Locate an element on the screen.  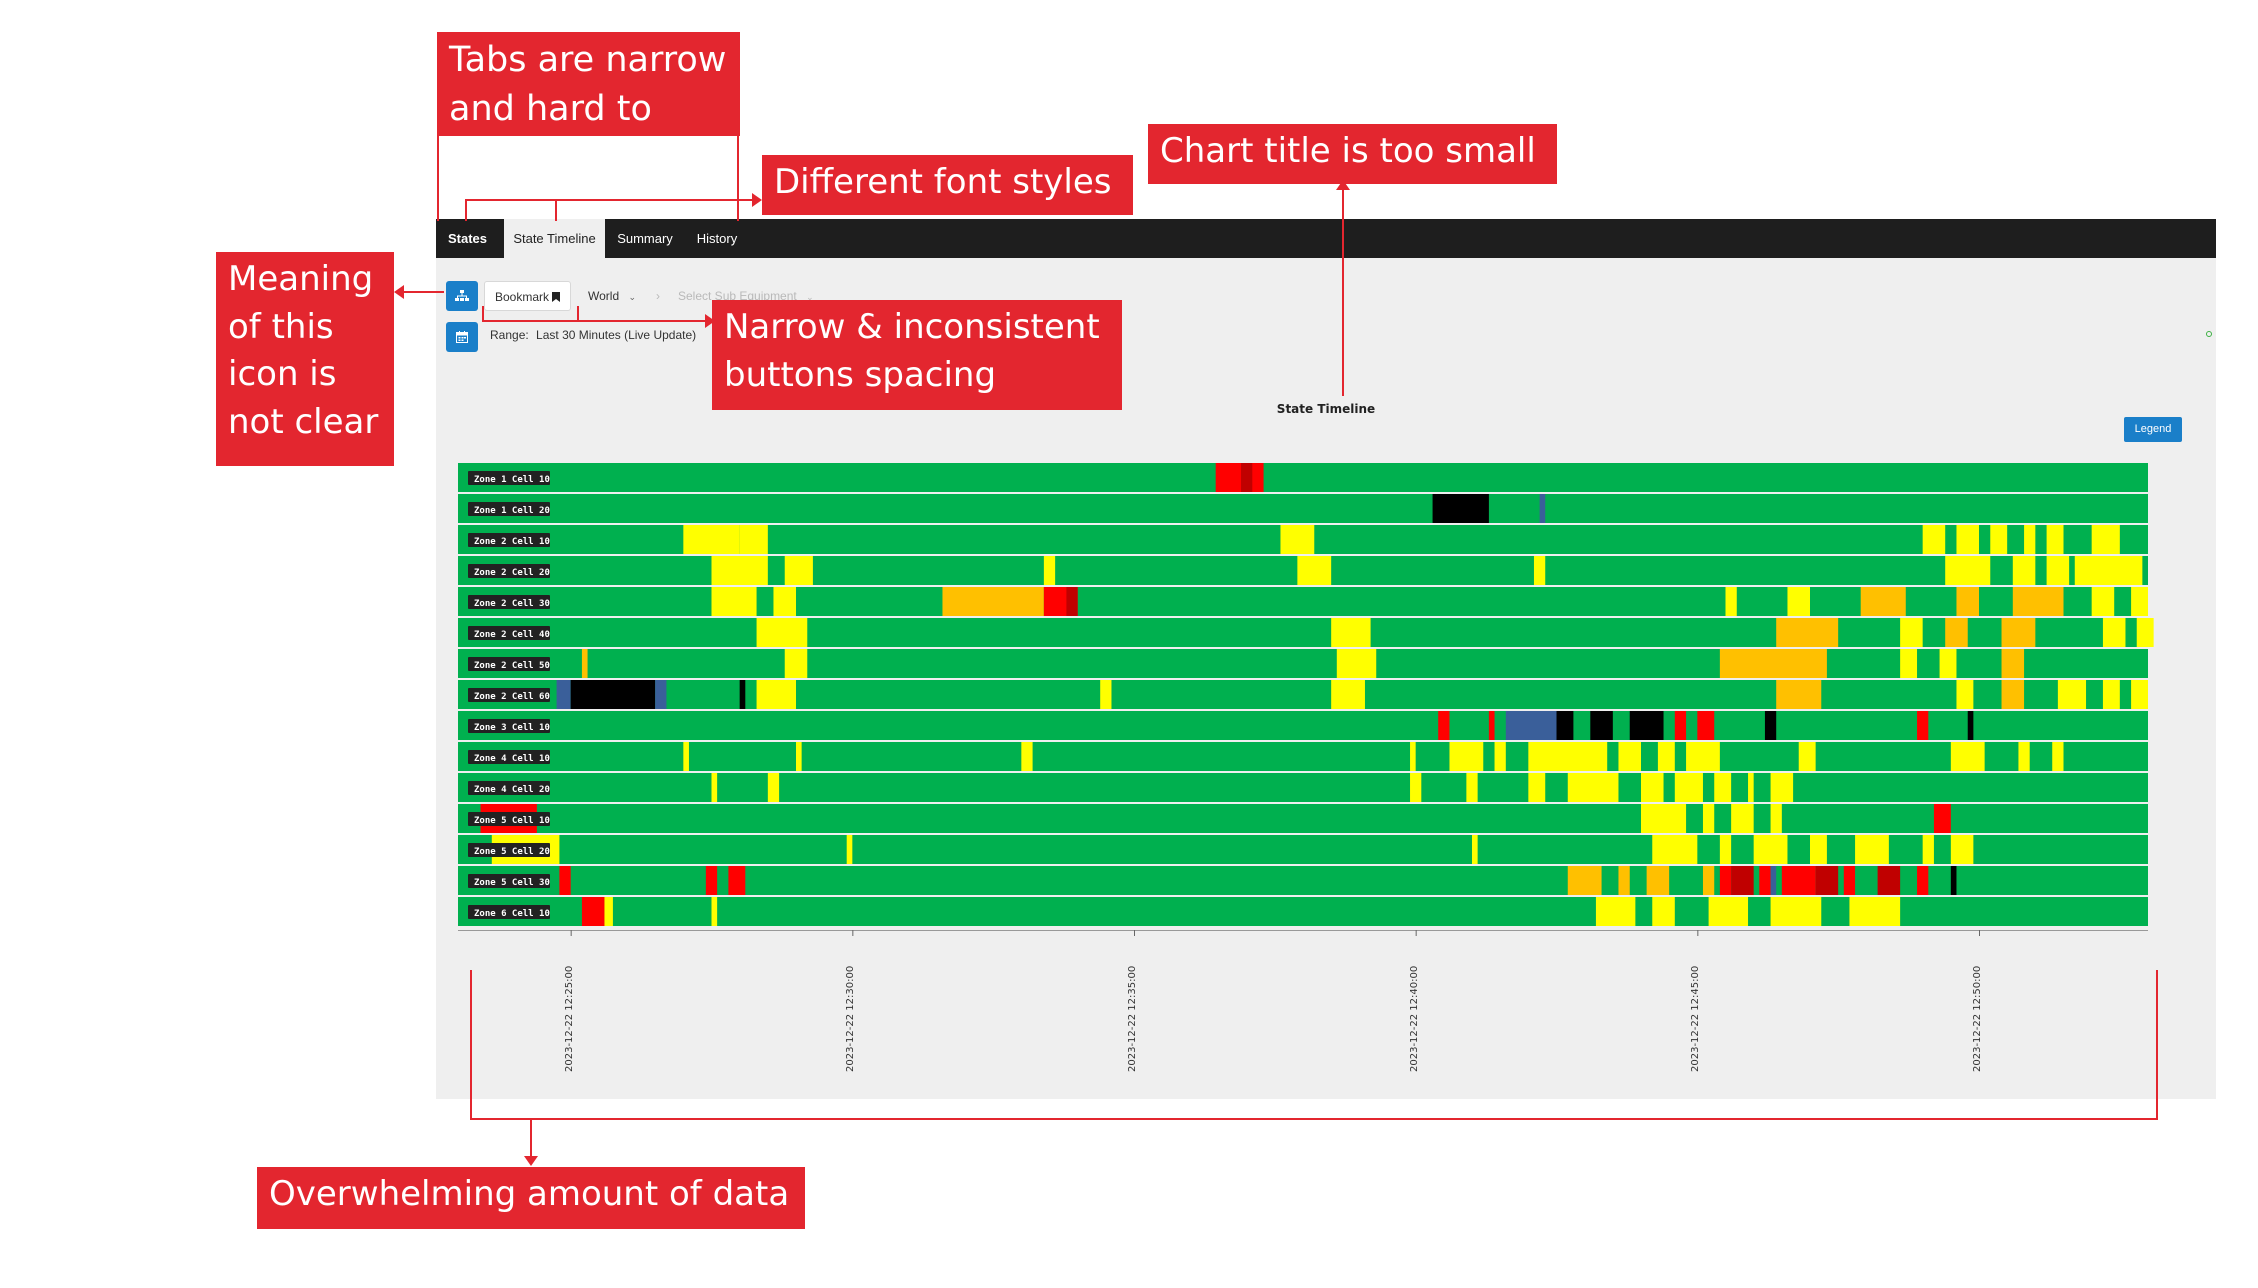
tab-states: States is located at coordinates (467, 238).